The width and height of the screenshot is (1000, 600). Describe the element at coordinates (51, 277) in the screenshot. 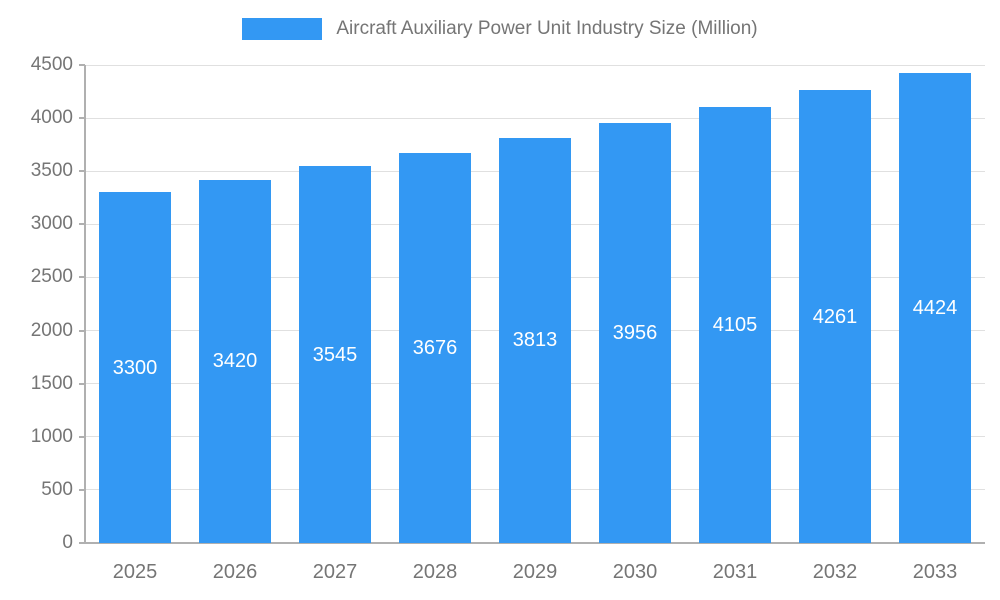

I see `y-tick-label: 2500` at that location.